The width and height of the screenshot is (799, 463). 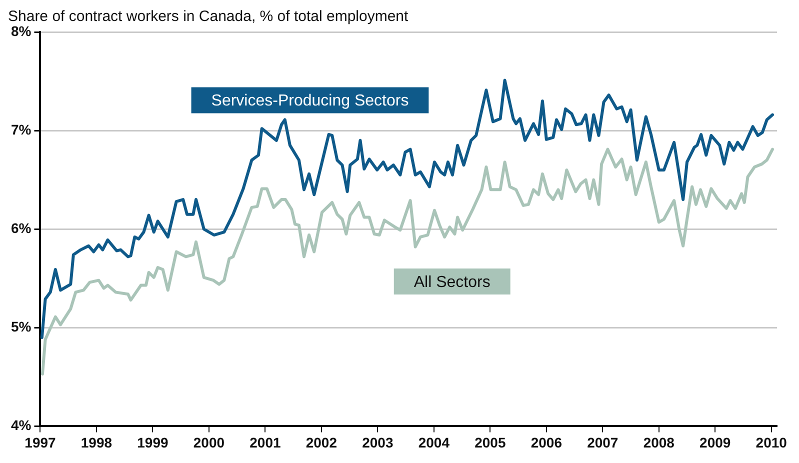 What do you see at coordinates (602, 442) in the screenshot?
I see `x-tick-label: 2007` at bounding box center [602, 442].